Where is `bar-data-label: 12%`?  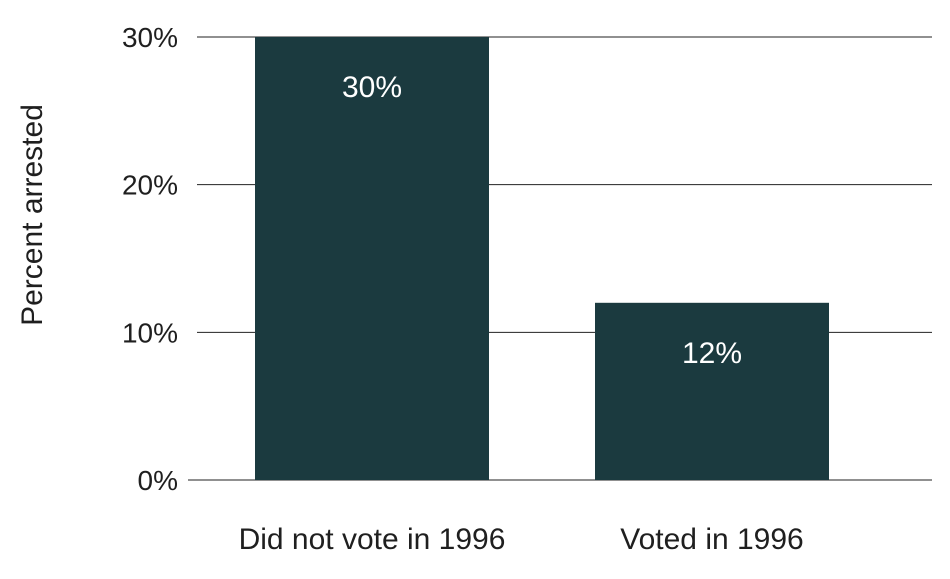 bar-data-label: 12% is located at coordinates (712, 353).